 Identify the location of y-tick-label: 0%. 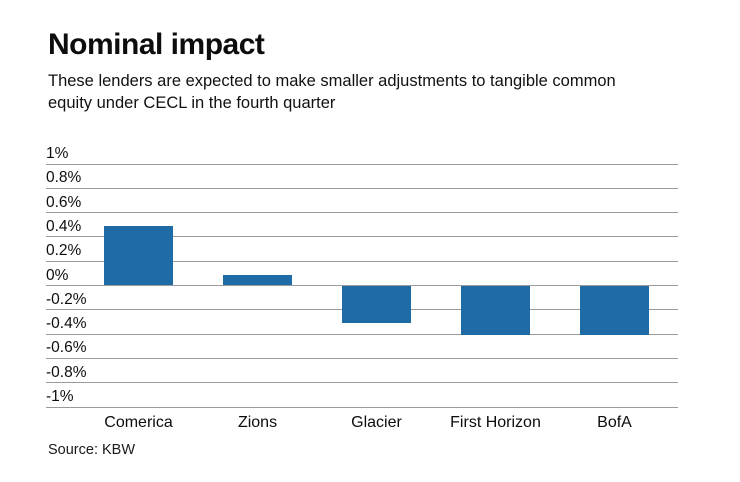
(57, 275).